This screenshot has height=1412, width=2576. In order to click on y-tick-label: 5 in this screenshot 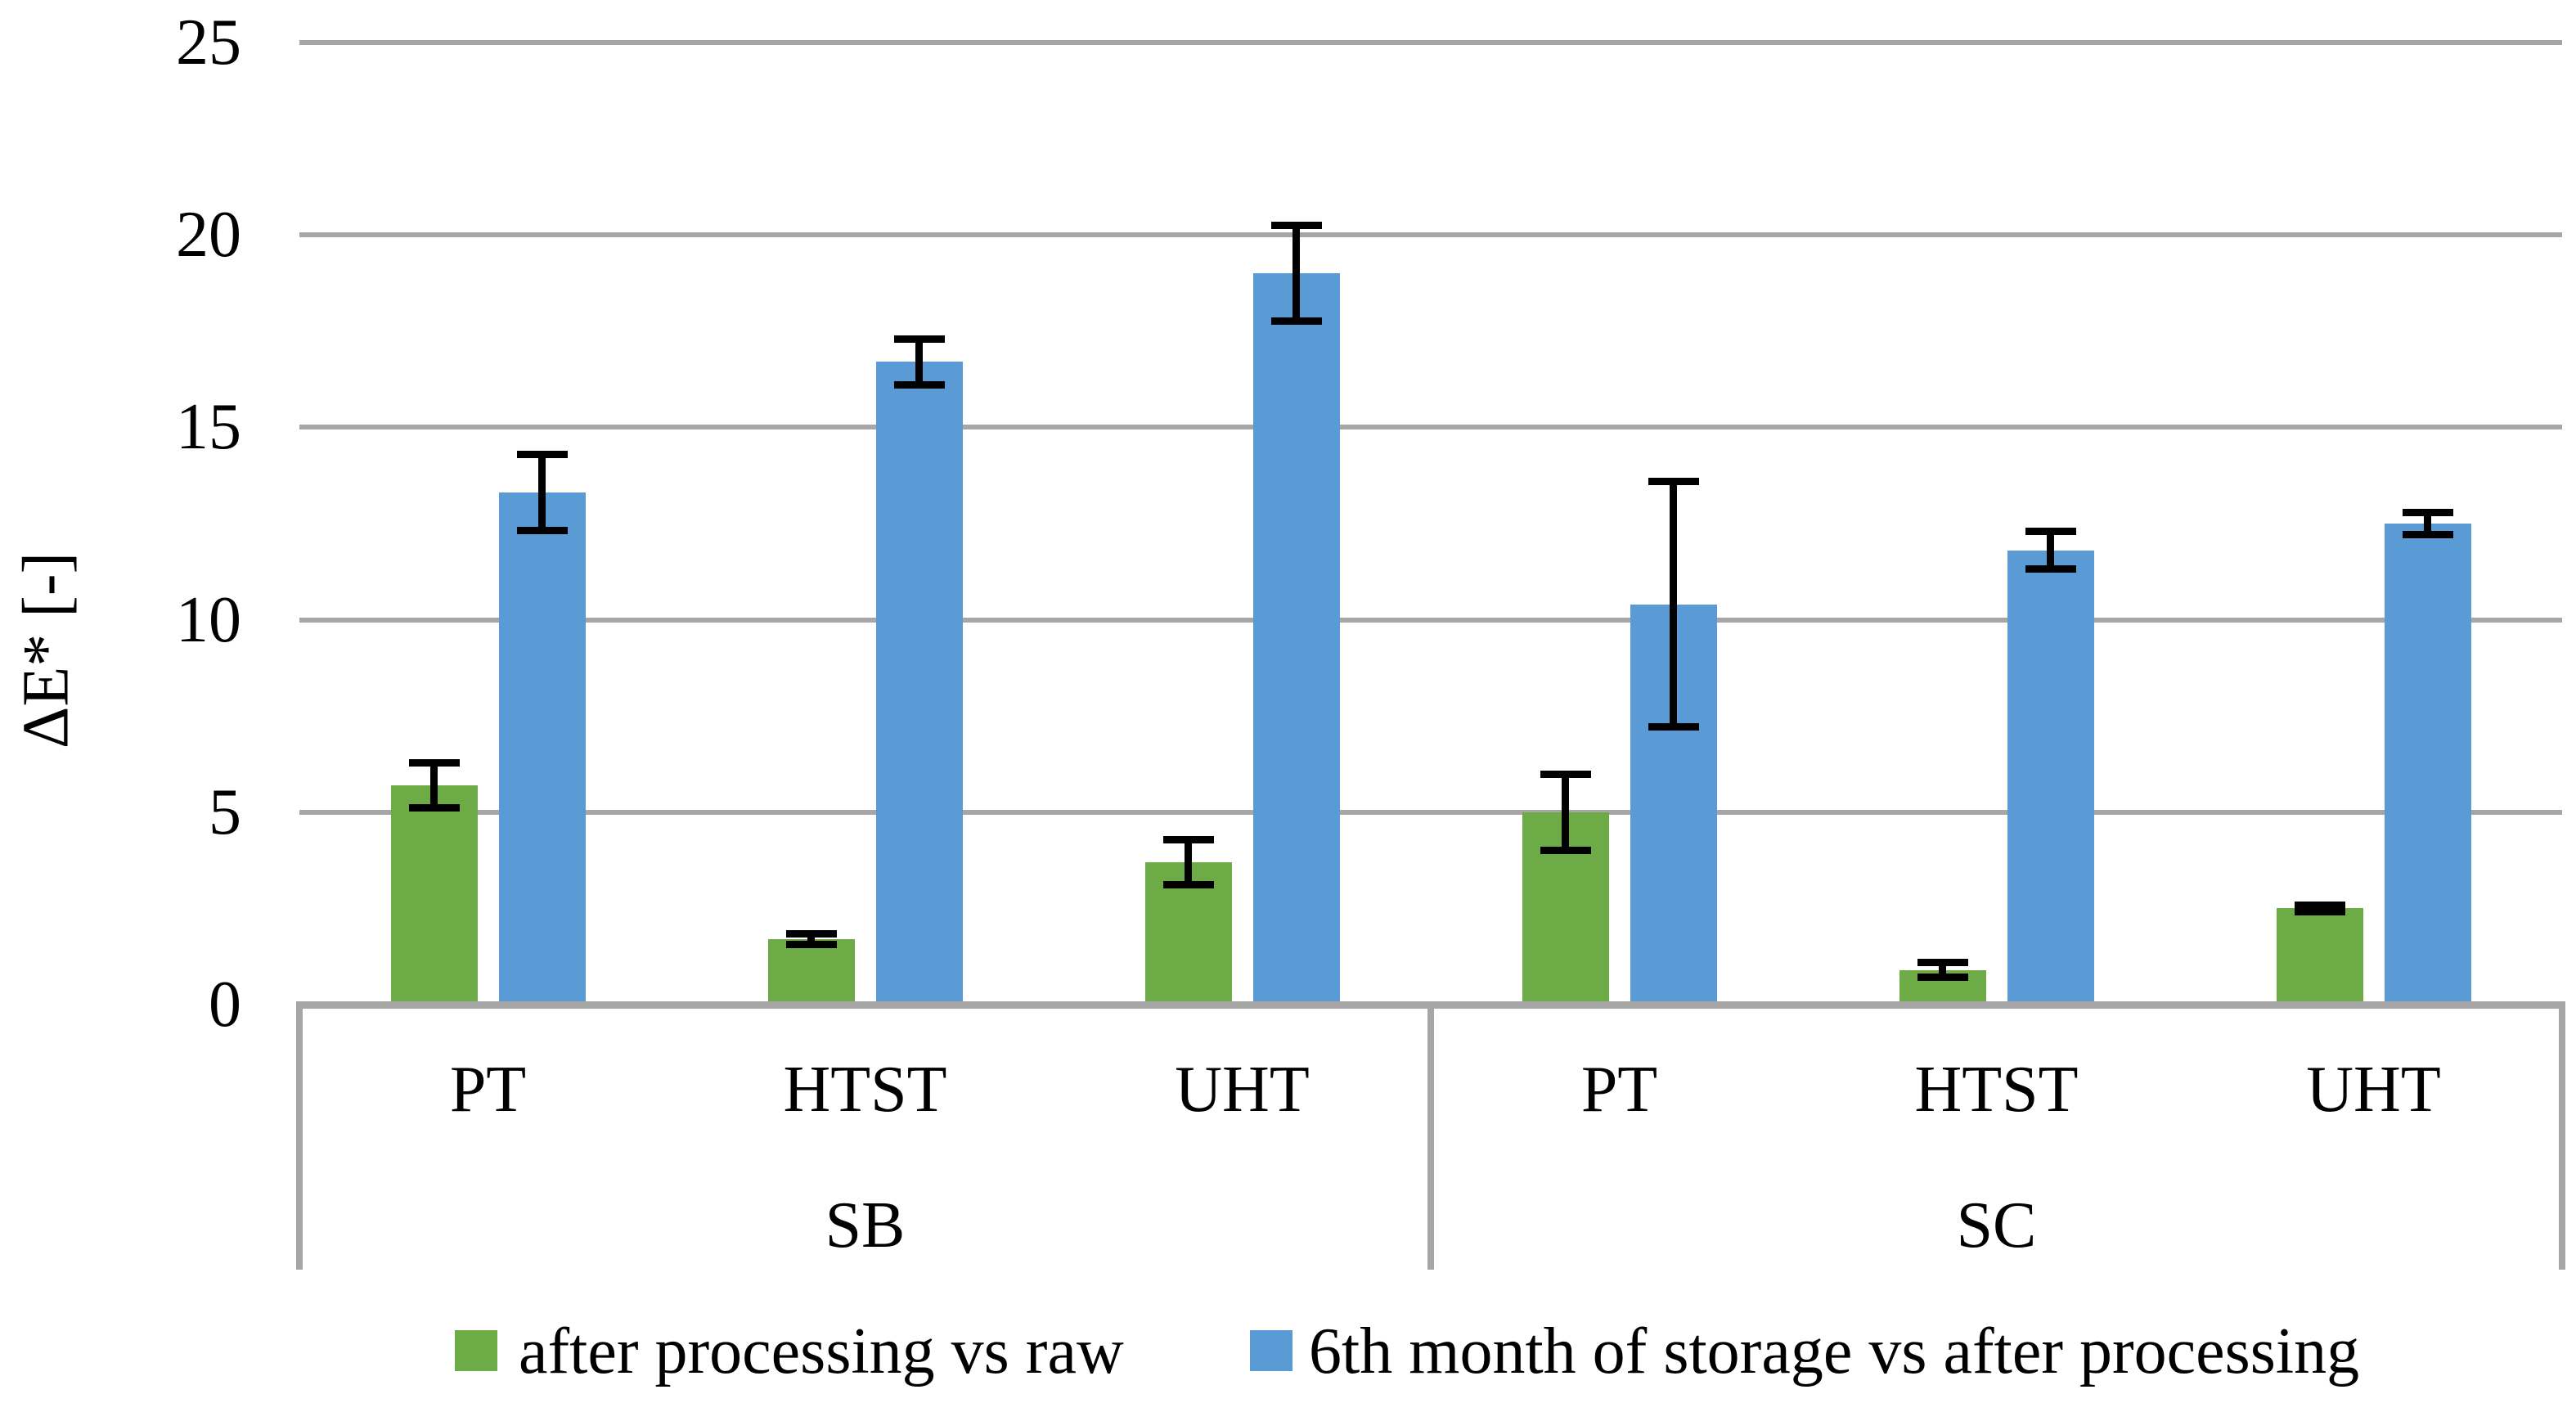, I will do `click(225, 812)`.